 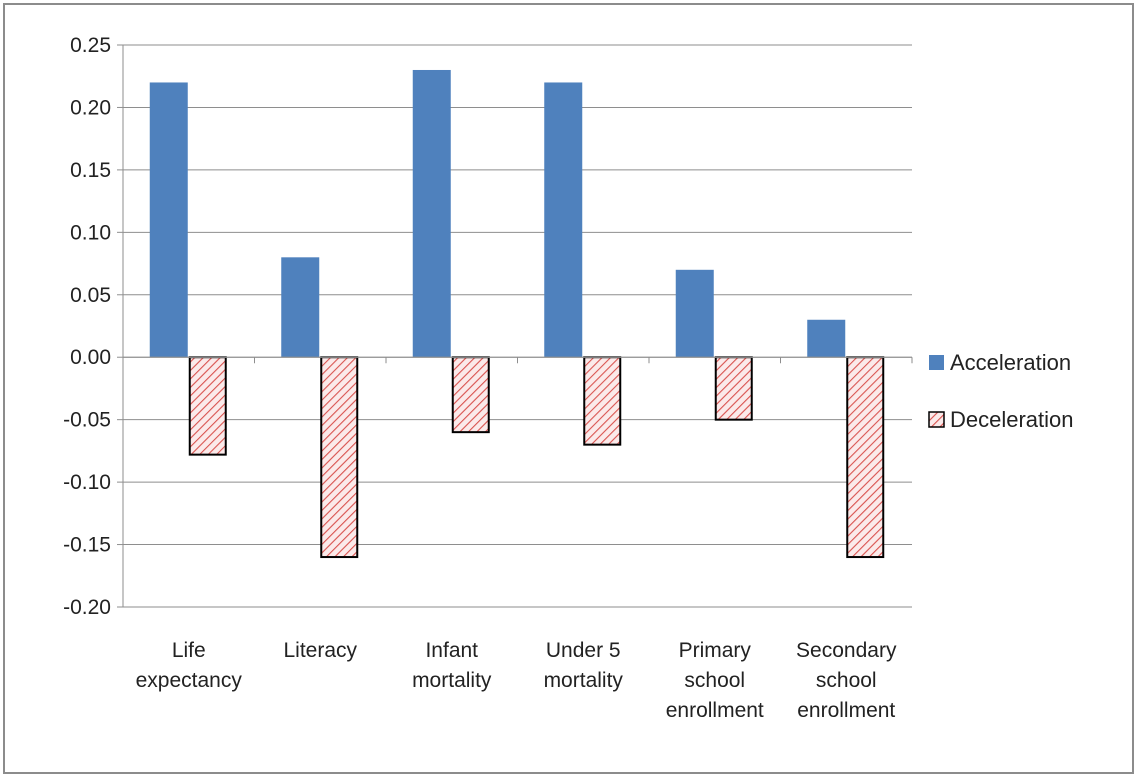 What do you see at coordinates (90, 357) in the screenshot?
I see `y-tick-label: 0.00` at bounding box center [90, 357].